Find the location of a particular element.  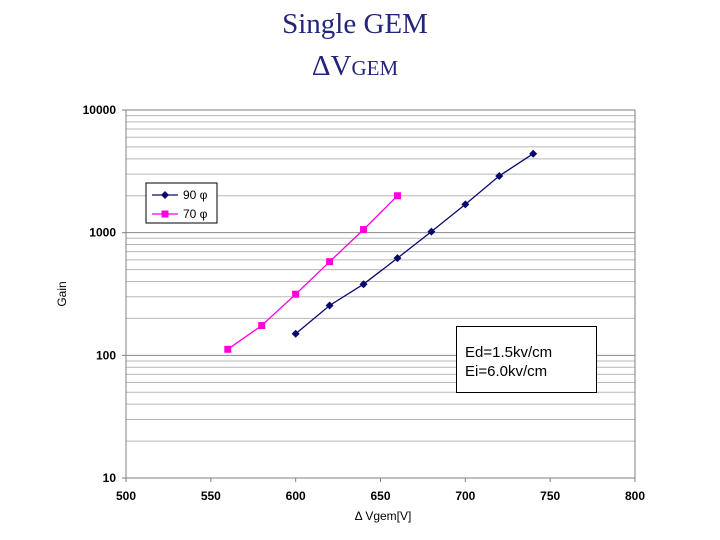

x-tick-label: 650 is located at coordinates (380, 496).